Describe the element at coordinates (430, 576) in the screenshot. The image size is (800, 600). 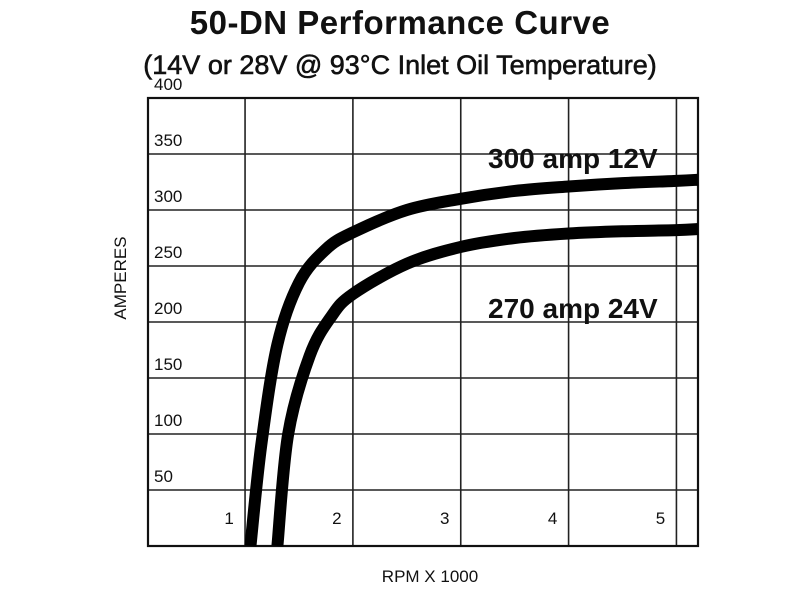
I see `x-axis-label: RPM X 1000` at that location.